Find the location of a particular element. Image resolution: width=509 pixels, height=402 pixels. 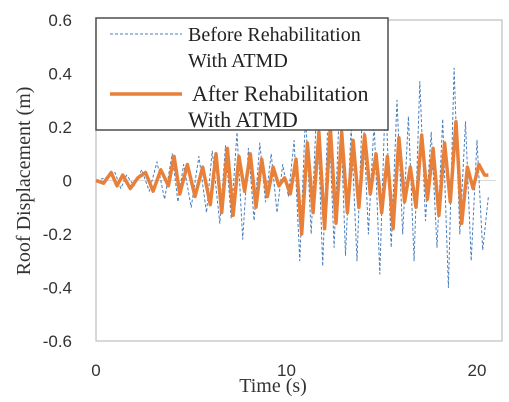

x-axis-title: Time (s) is located at coordinates (273, 386).